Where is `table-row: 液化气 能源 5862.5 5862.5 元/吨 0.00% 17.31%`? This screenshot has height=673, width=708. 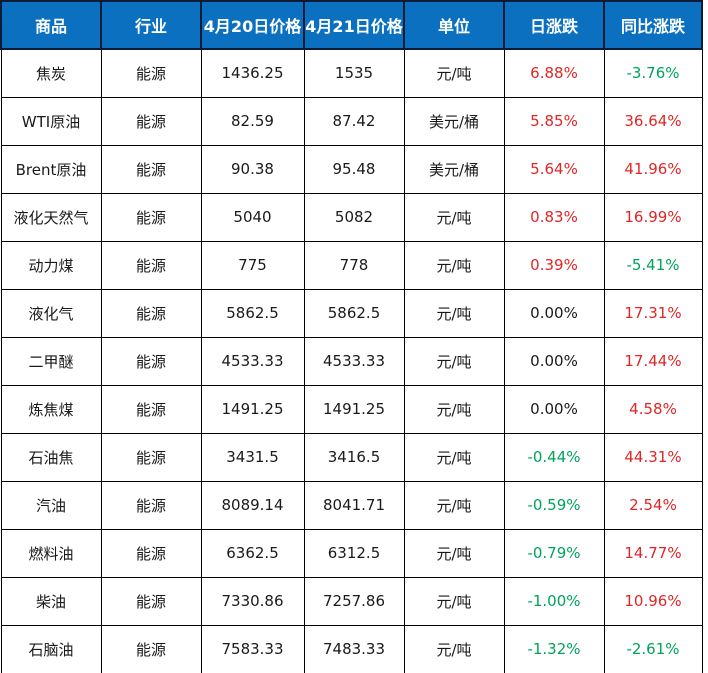
table-row: 液化气 能源 5862.5 5862.5 元/吨 0.00% 17.31% is located at coordinates (351, 313).